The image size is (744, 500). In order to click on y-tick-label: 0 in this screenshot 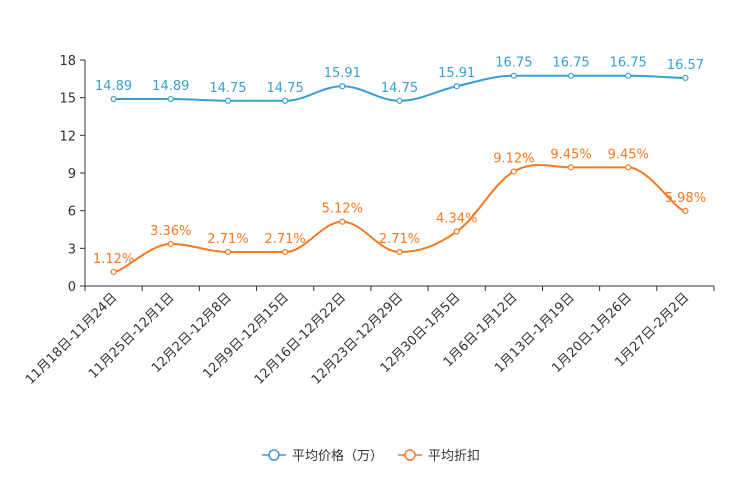, I will do `click(72, 287)`.